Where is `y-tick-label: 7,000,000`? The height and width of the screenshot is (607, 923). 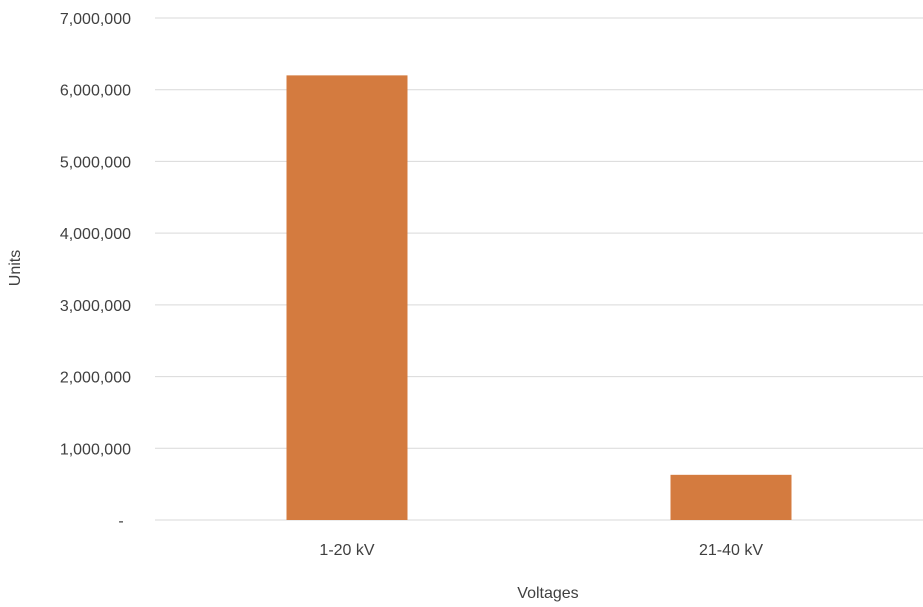 y-tick-label: 7,000,000 is located at coordinates (95, 19).